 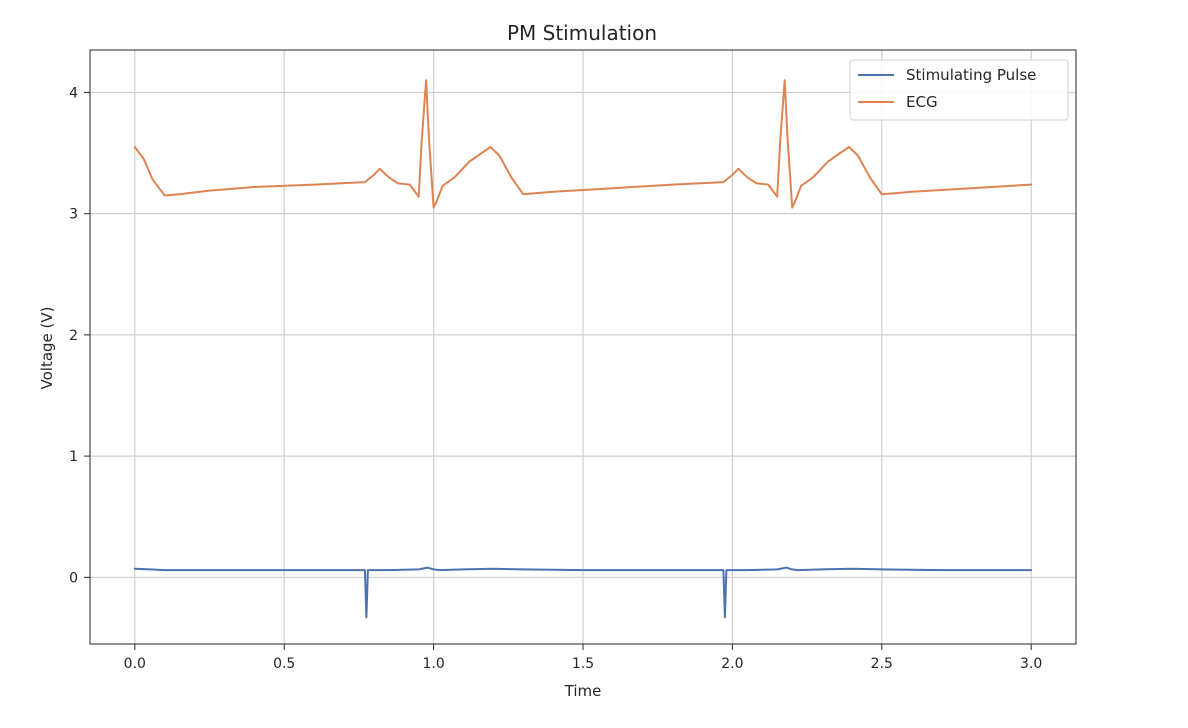 I want to click on legend: Stimulating Pulse ECG, so click(x=959, y=90).